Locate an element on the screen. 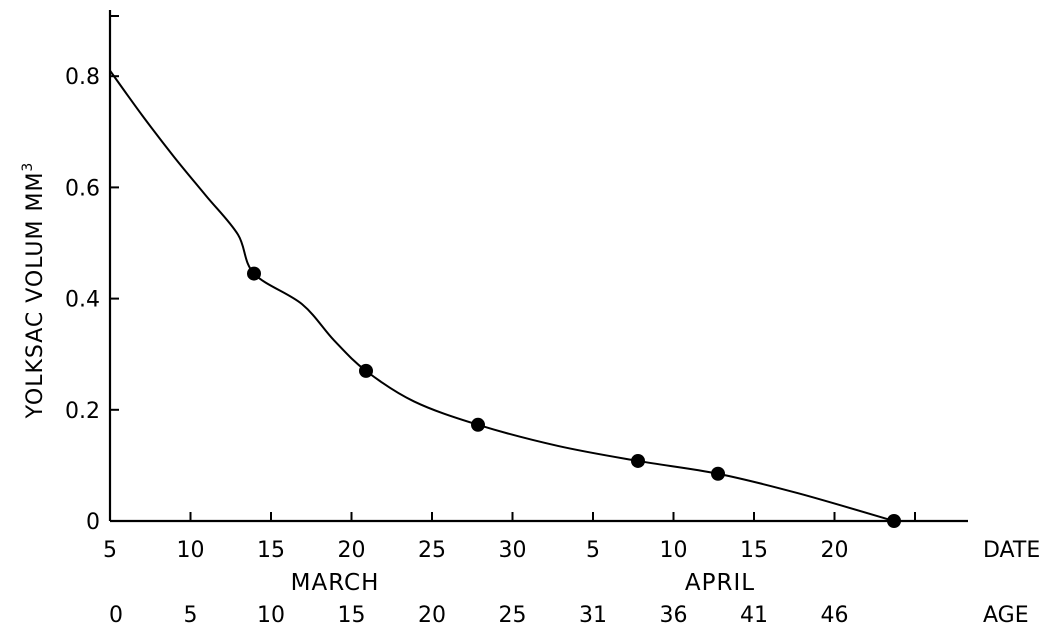 The image size is (1056, 636). y-ticks: 0 0.2 0.4 0.6 0.8 is located at coordinates (92, 275).